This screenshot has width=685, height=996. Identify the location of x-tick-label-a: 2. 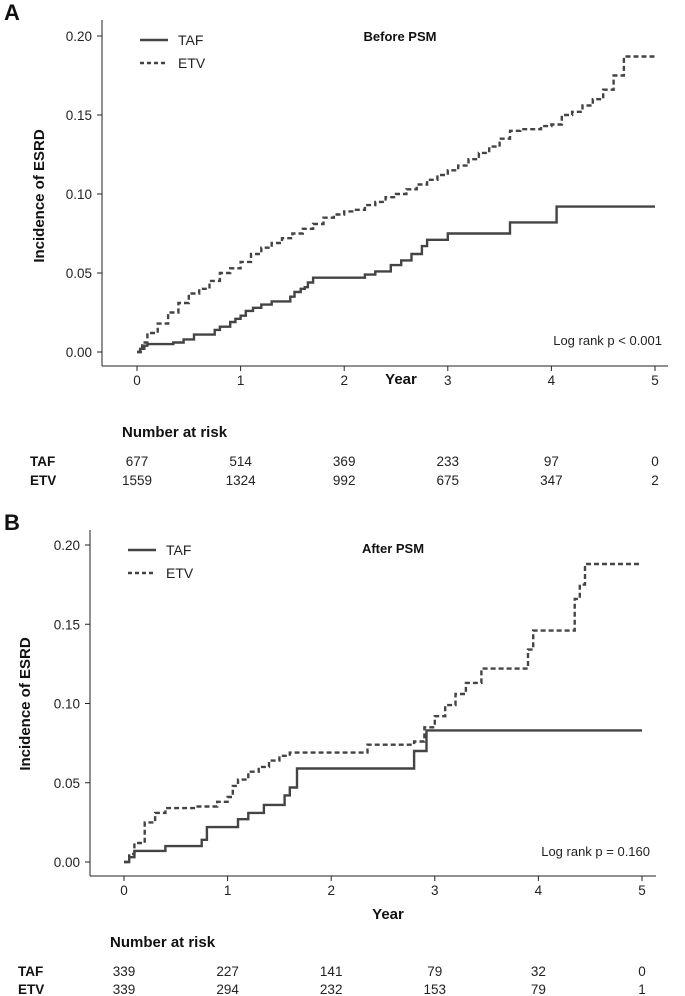
(344, 380).